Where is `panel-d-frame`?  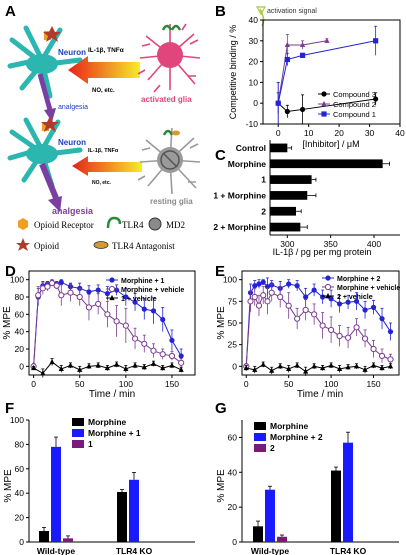
panel-d-frame is located at coordinates (112, 323).